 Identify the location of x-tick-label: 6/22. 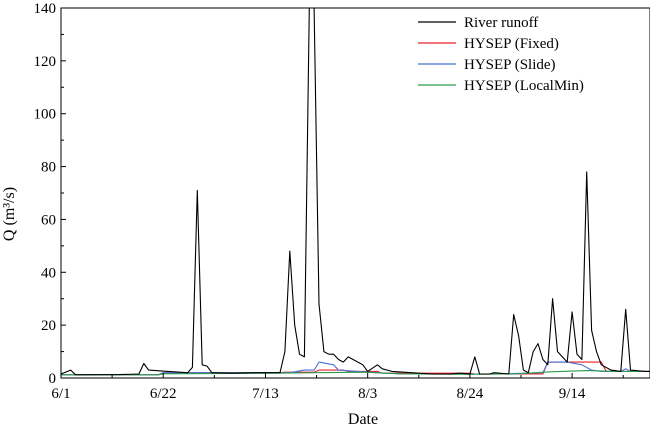
(163, 394).